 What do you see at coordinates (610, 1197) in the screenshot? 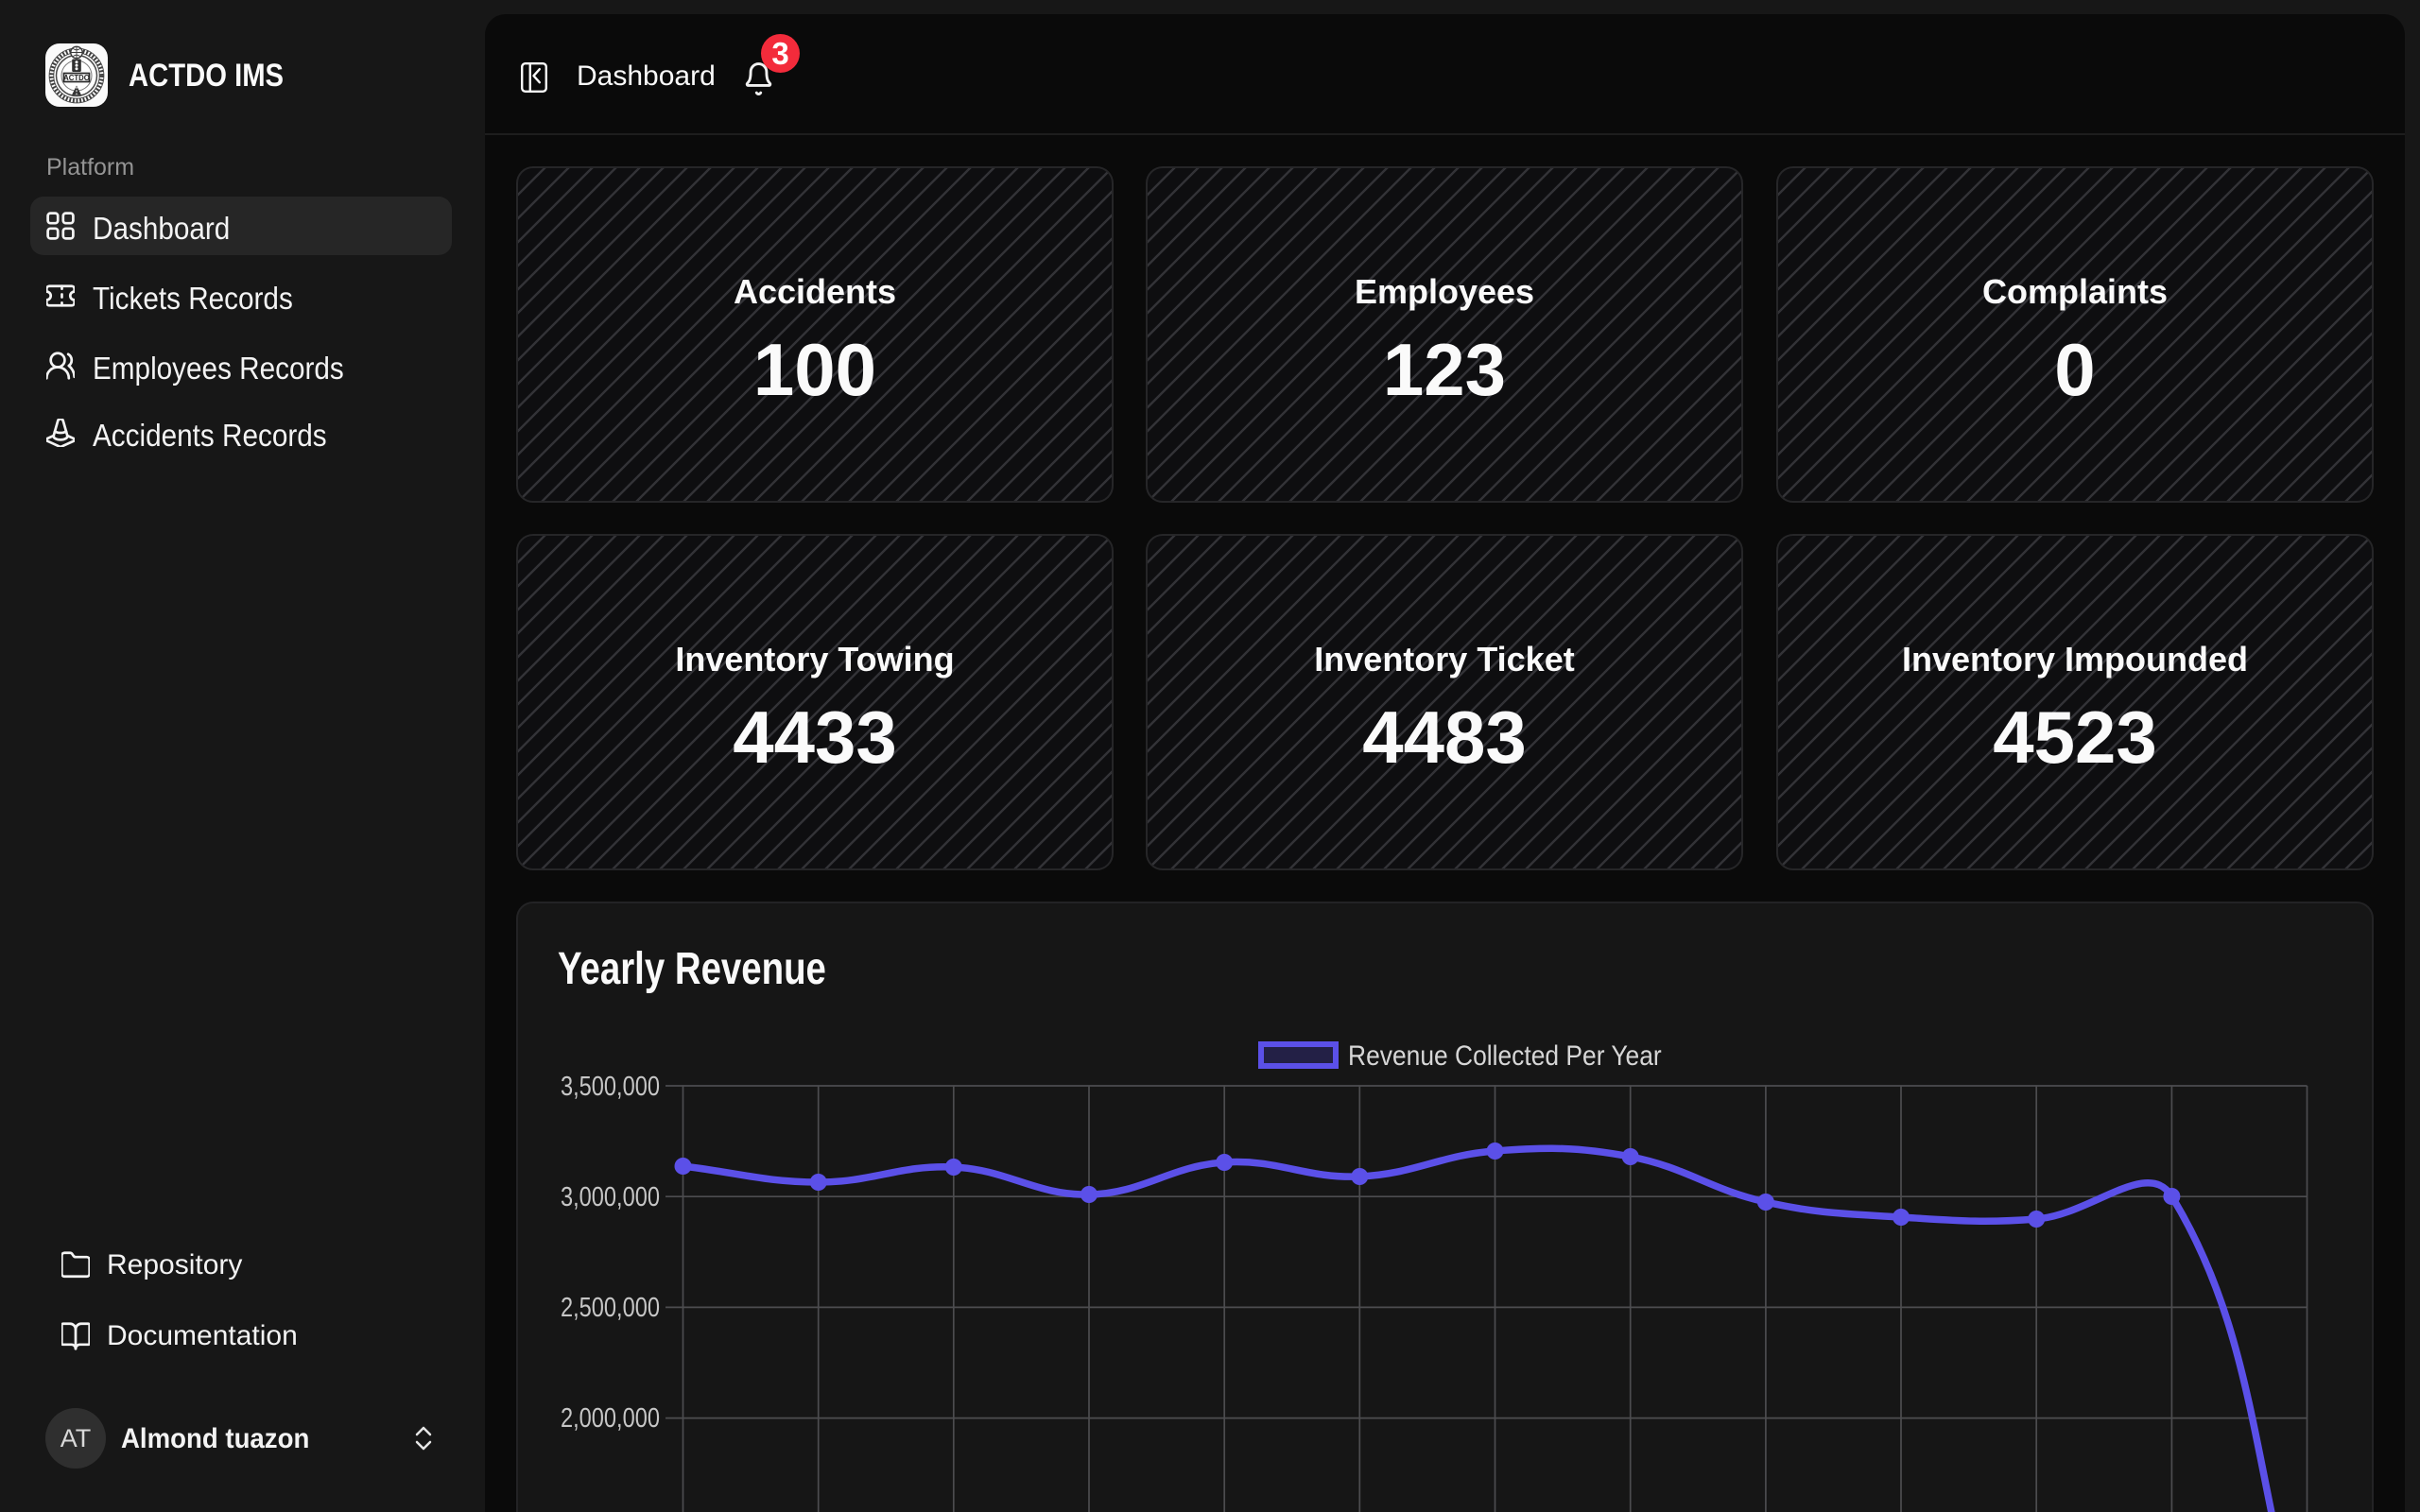
I see `svg-text: 3,000,000` at bounding box center [610, 1197].